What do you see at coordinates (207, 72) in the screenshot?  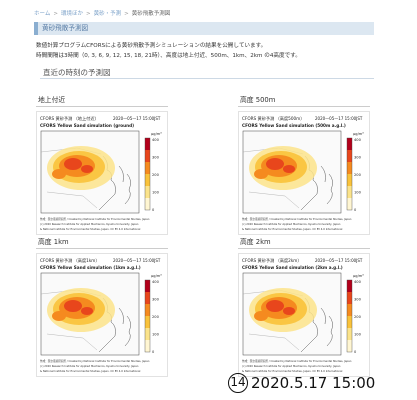 I see `section-heading: 直近の時刻の予測図` at bounding box center [207, 72].